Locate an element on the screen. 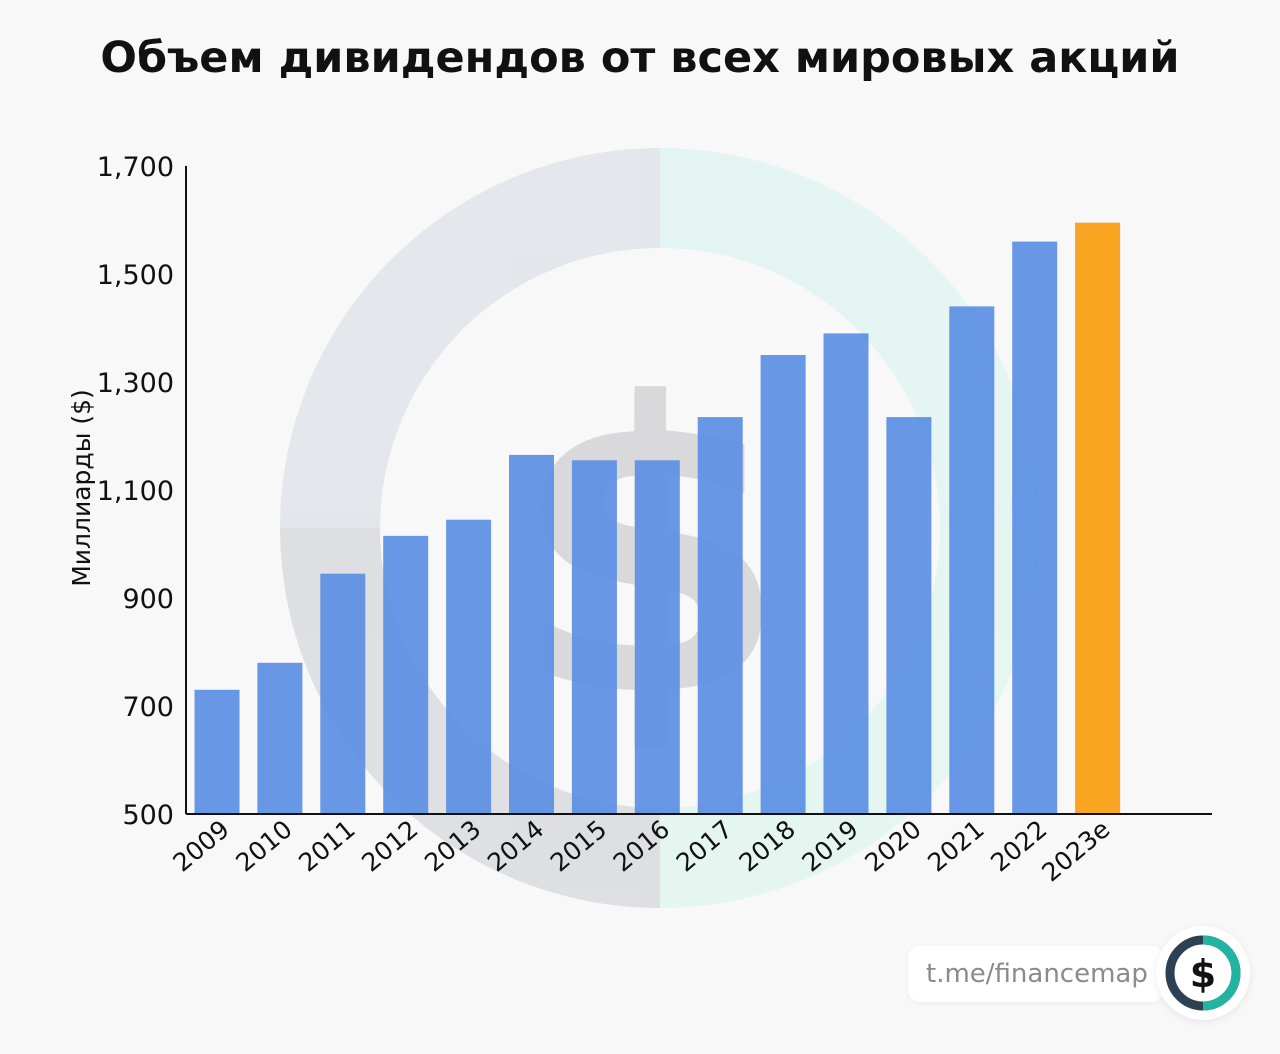 Image resolution: width=1280 pixels, height=1054 pixels. y-tick-label: 1,100 is located at coordinates (135, 491).